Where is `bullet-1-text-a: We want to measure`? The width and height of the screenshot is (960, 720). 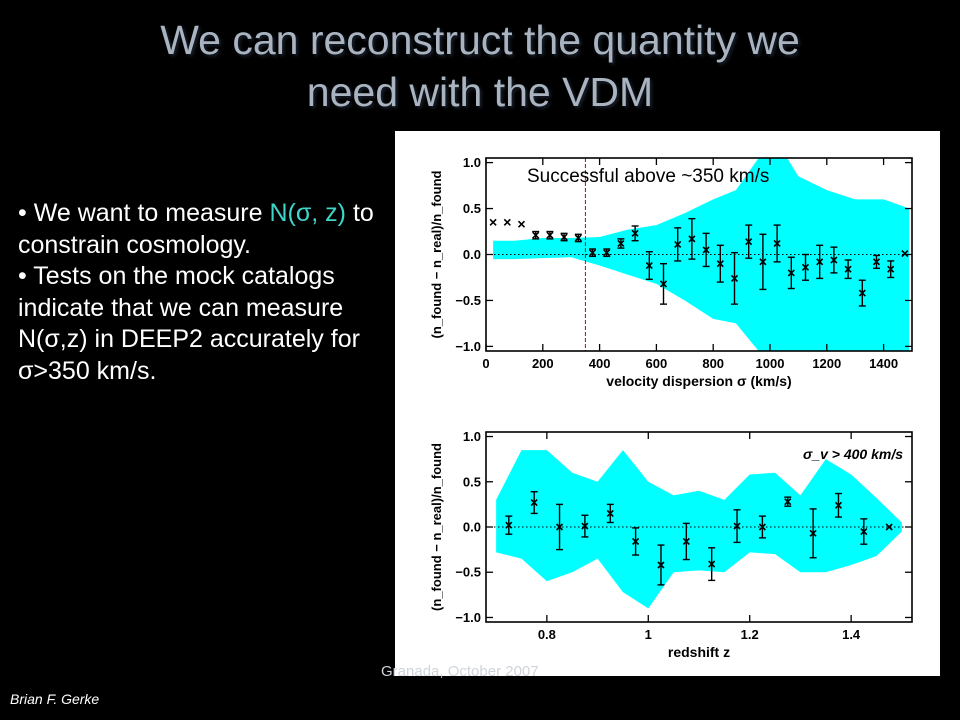 bullet-1-text-a: We want to measure is located at coordinates (148, 213).